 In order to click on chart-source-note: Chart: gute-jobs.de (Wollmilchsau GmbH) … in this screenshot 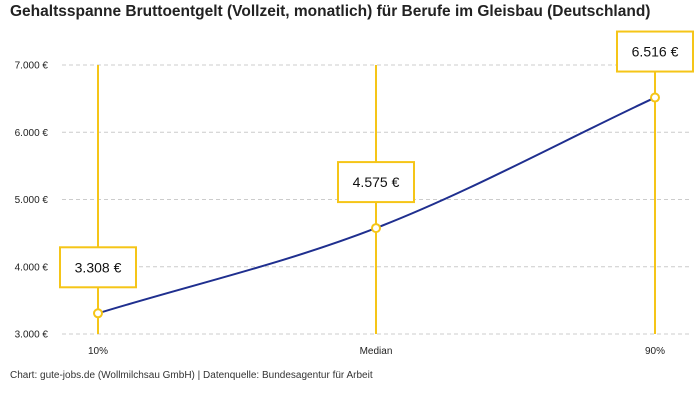, I will do `click(191, 375)`.